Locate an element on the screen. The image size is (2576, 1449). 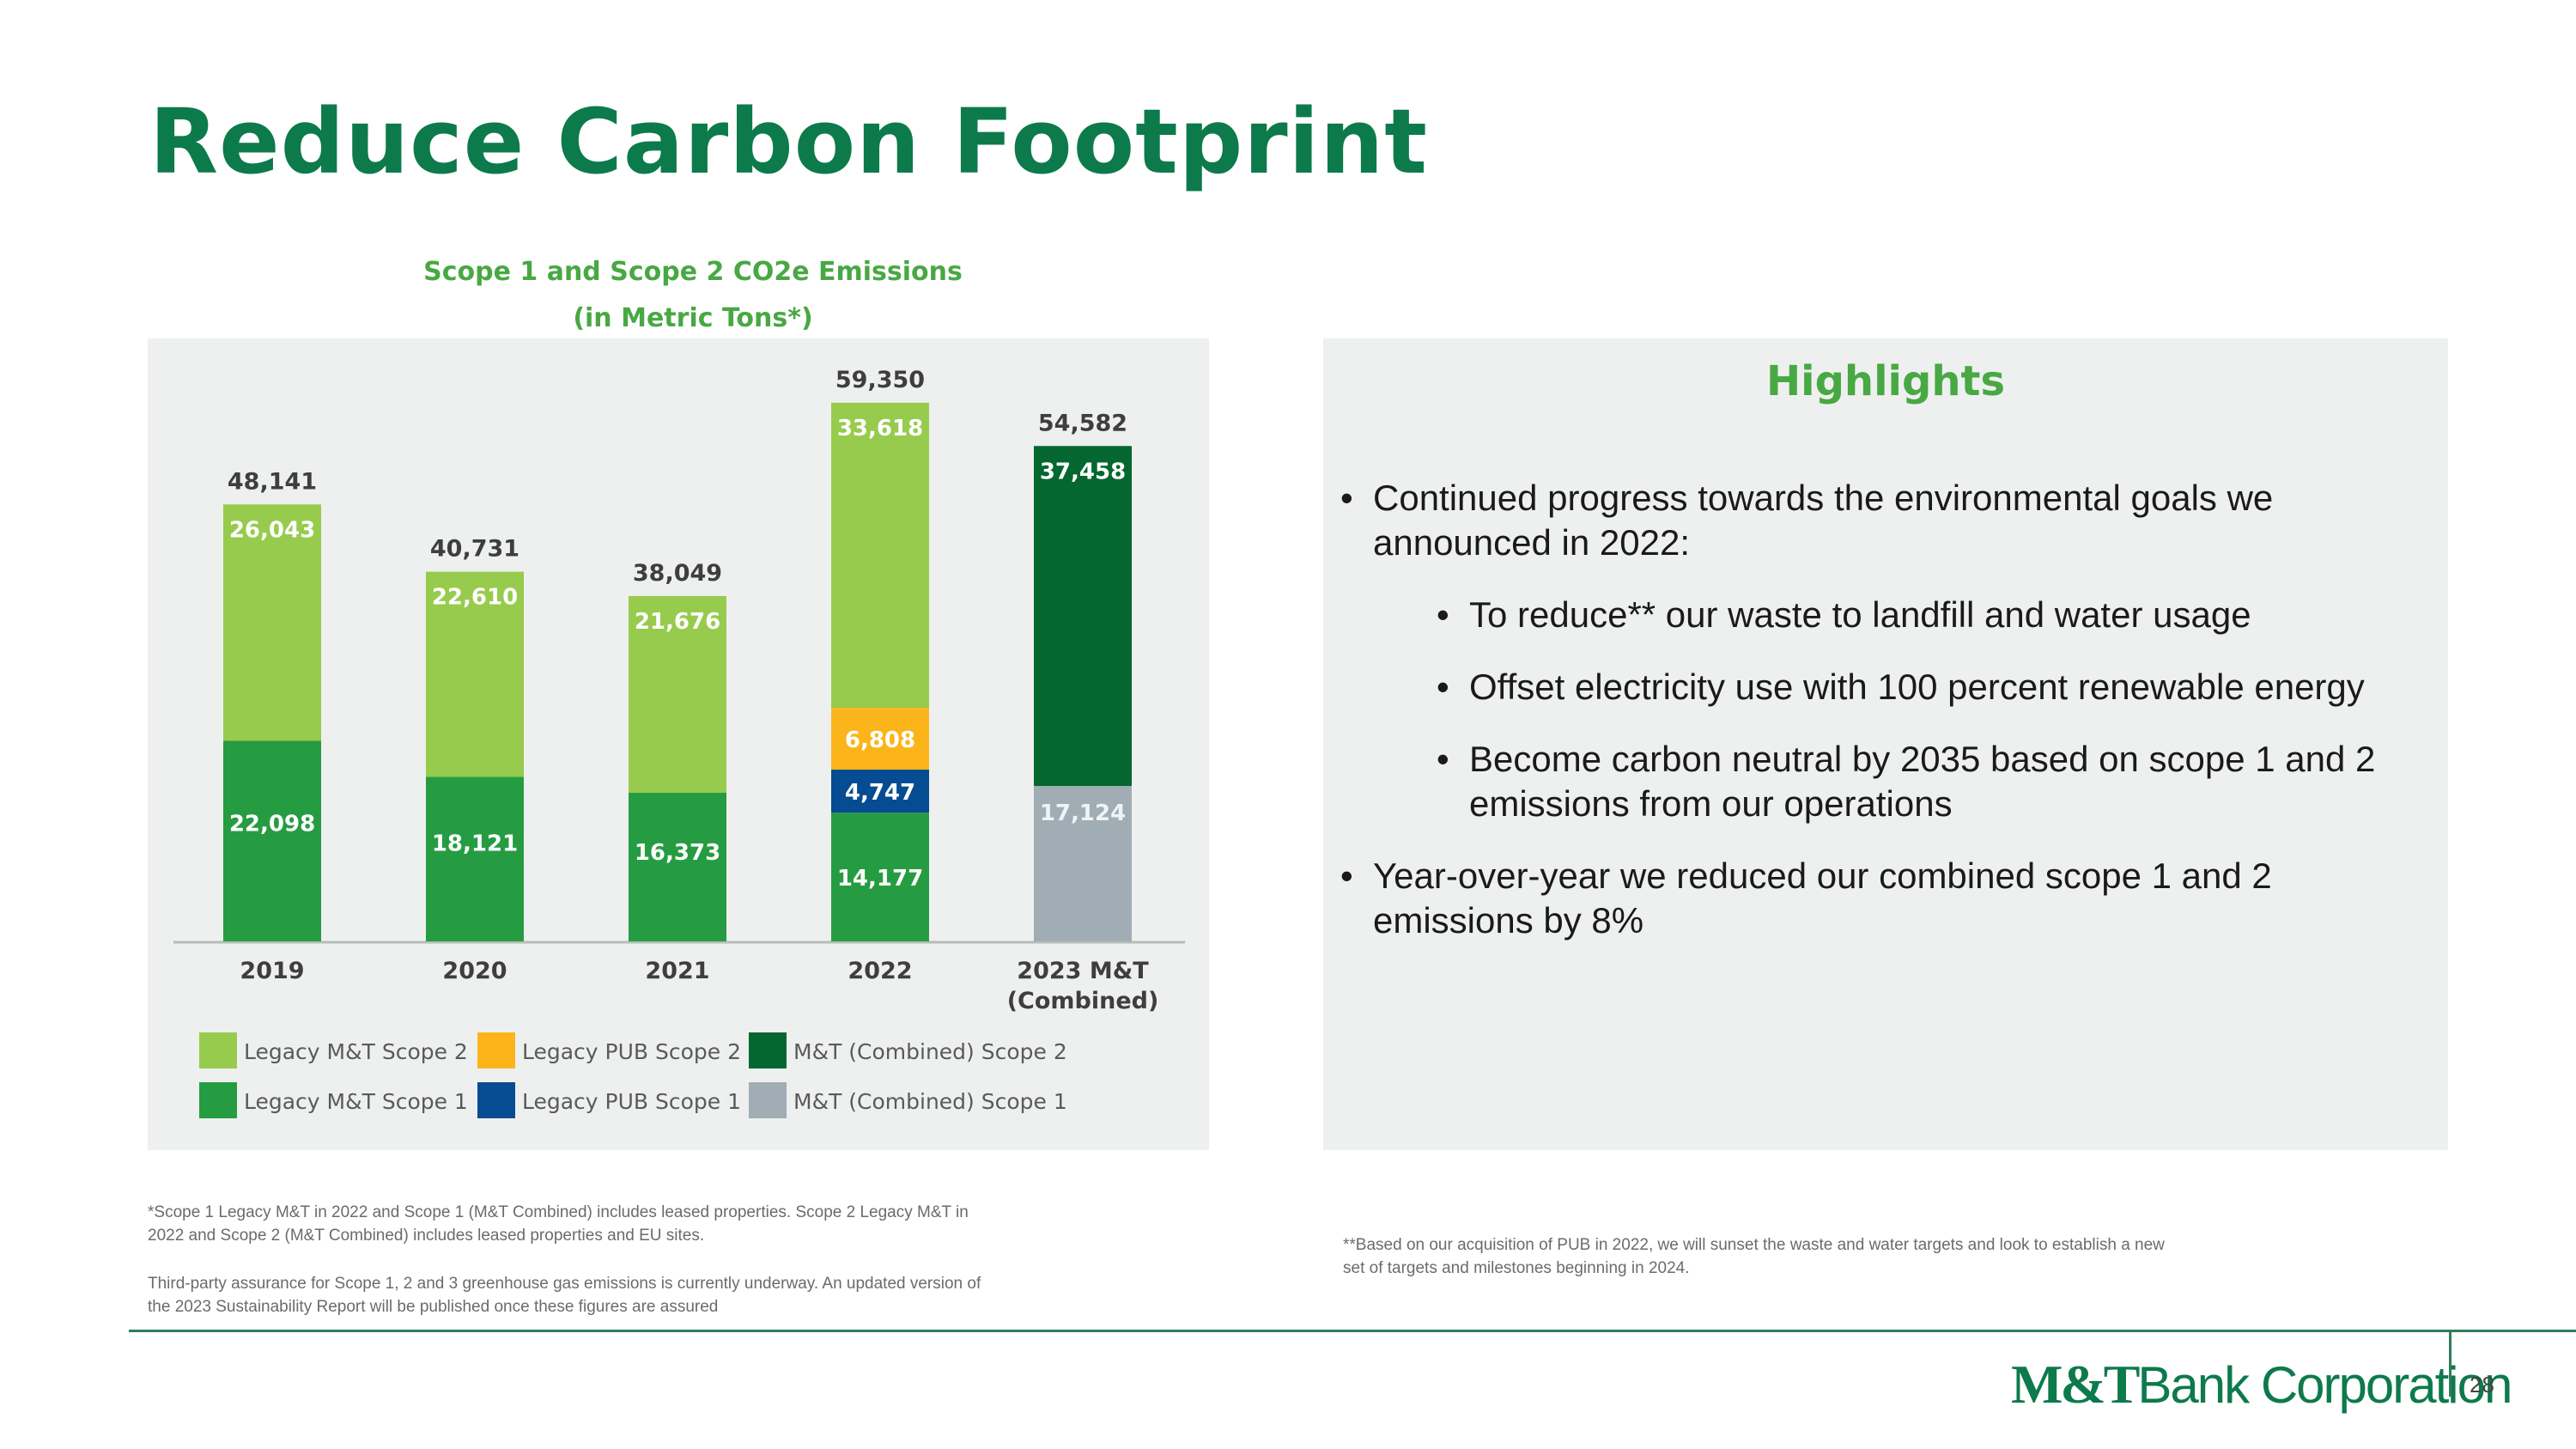
bar-value-label: 6,808 is located at coordinates (880, 740).